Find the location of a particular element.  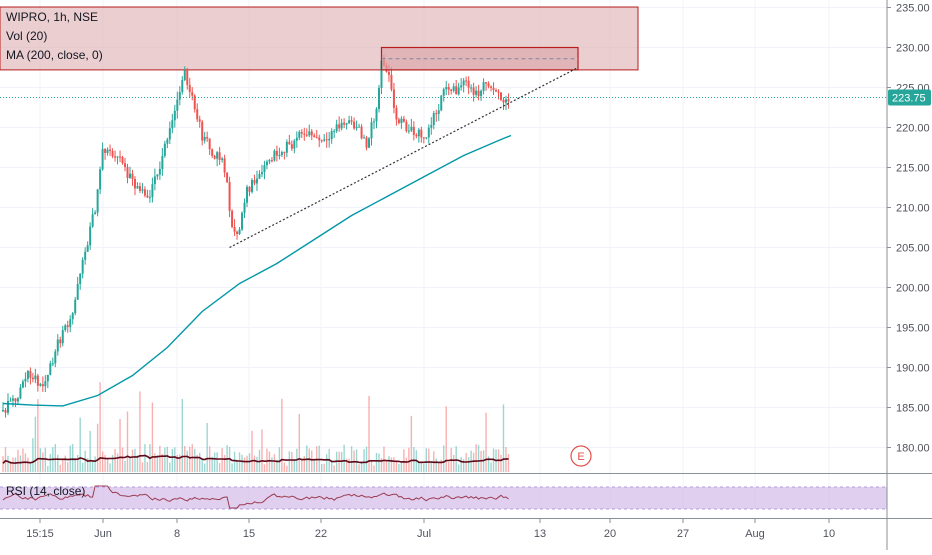

ma-indicator-label: MA (200, close, 0) is located at coordinates (54, 55).